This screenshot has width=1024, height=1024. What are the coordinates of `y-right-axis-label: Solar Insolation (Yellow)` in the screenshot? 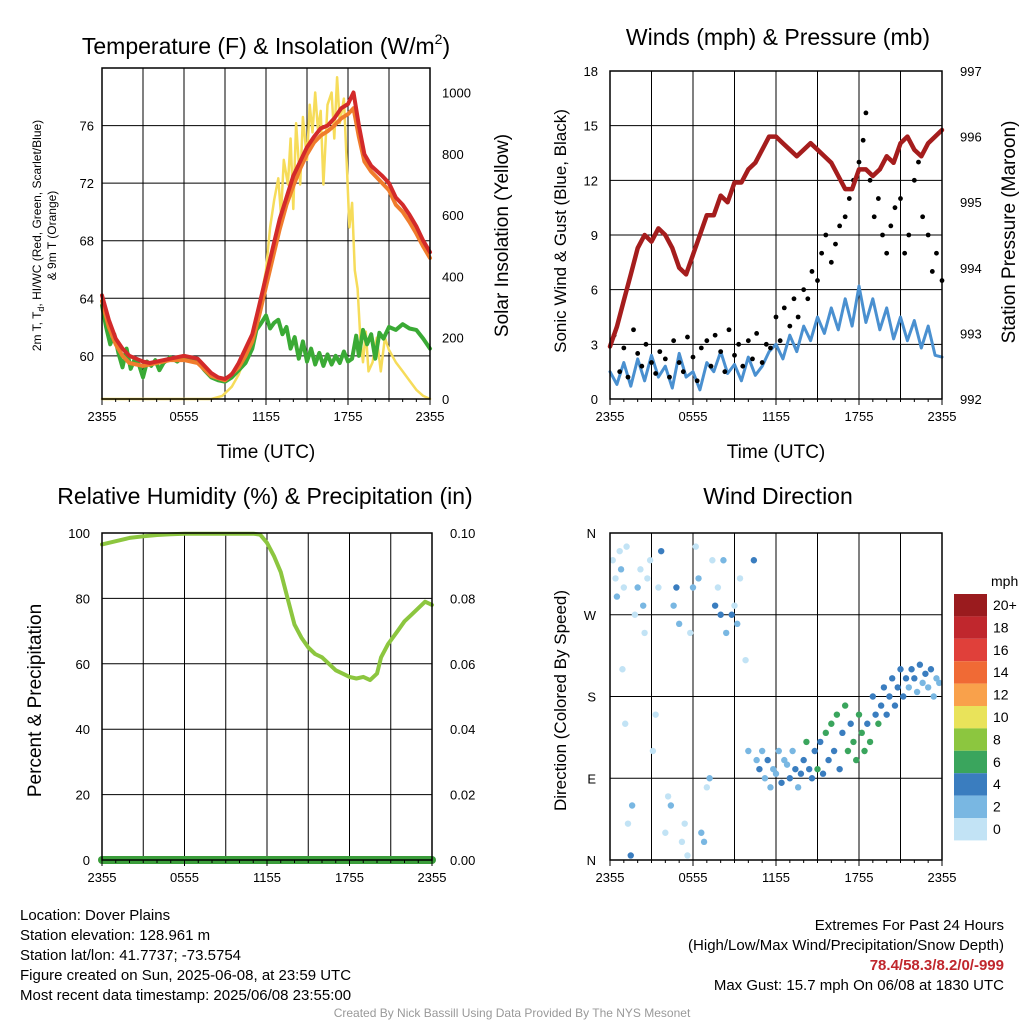 It's located at (502, 235).